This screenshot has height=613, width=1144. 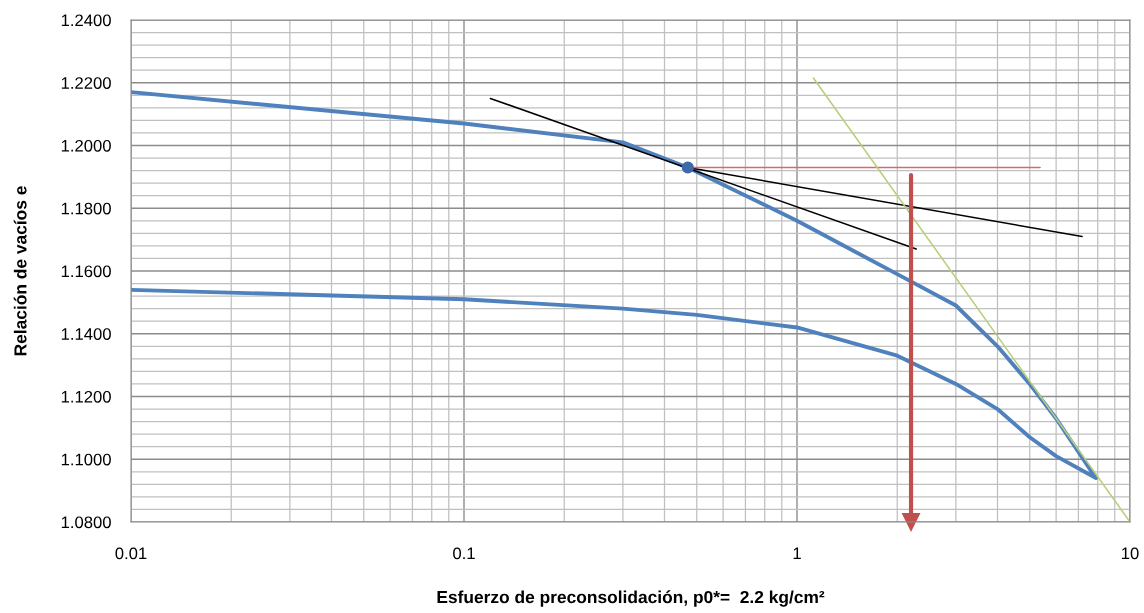 I want to click on y-tick-label: 1.1800, so click(x=86, y=208).